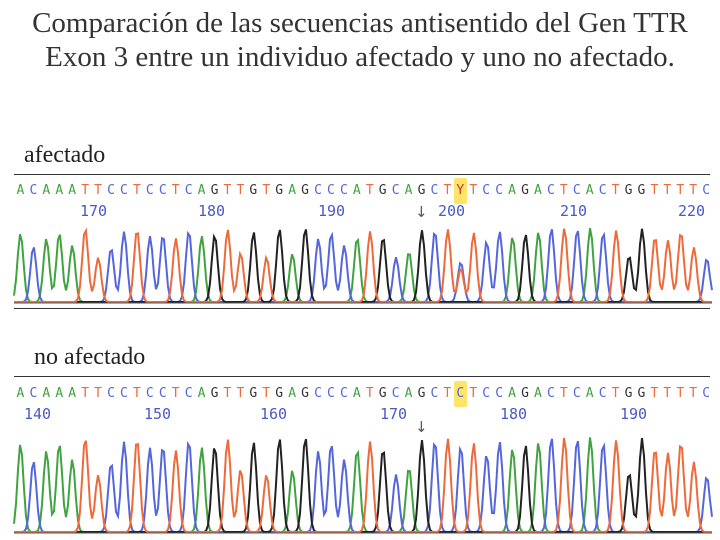  Describe the element at coordinates (460, 191) in the screenshot. I see `highlighted-base: Y` at that location.